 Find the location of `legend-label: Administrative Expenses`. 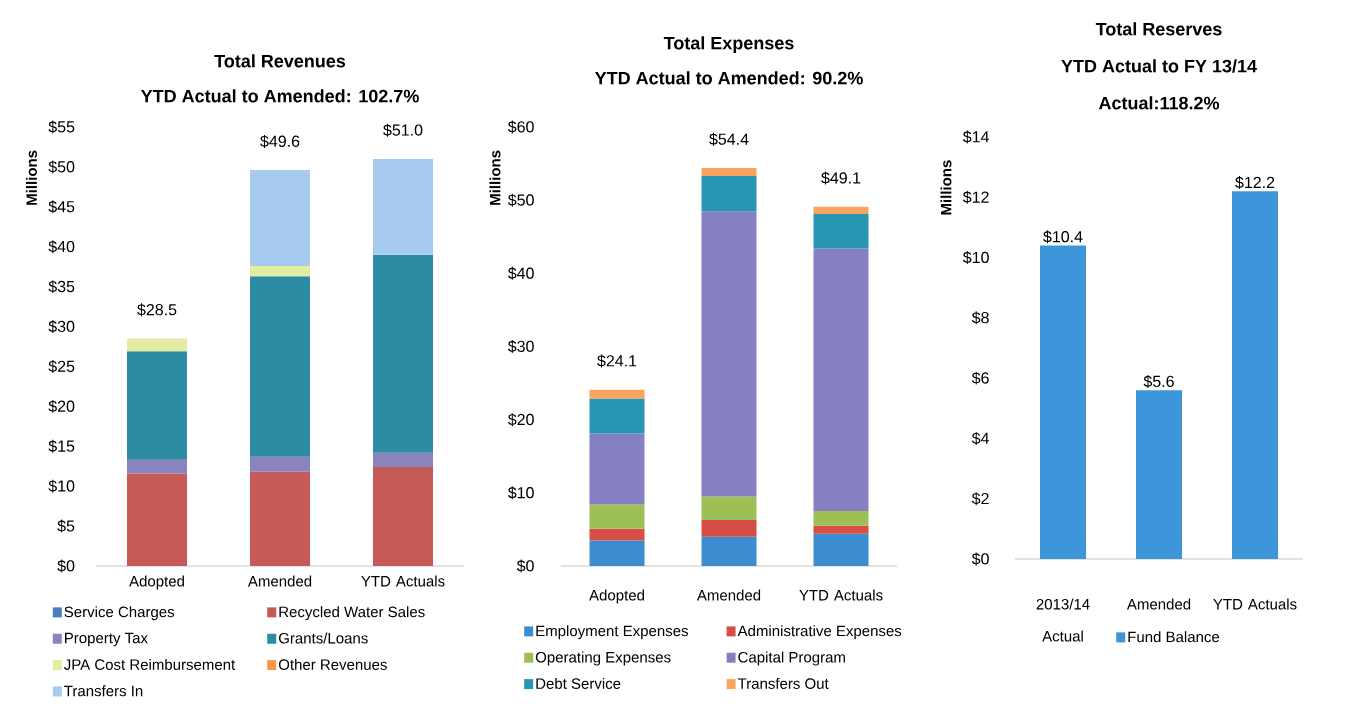

legend-label: Administrative Expenses is located at coordinates (819, 632).